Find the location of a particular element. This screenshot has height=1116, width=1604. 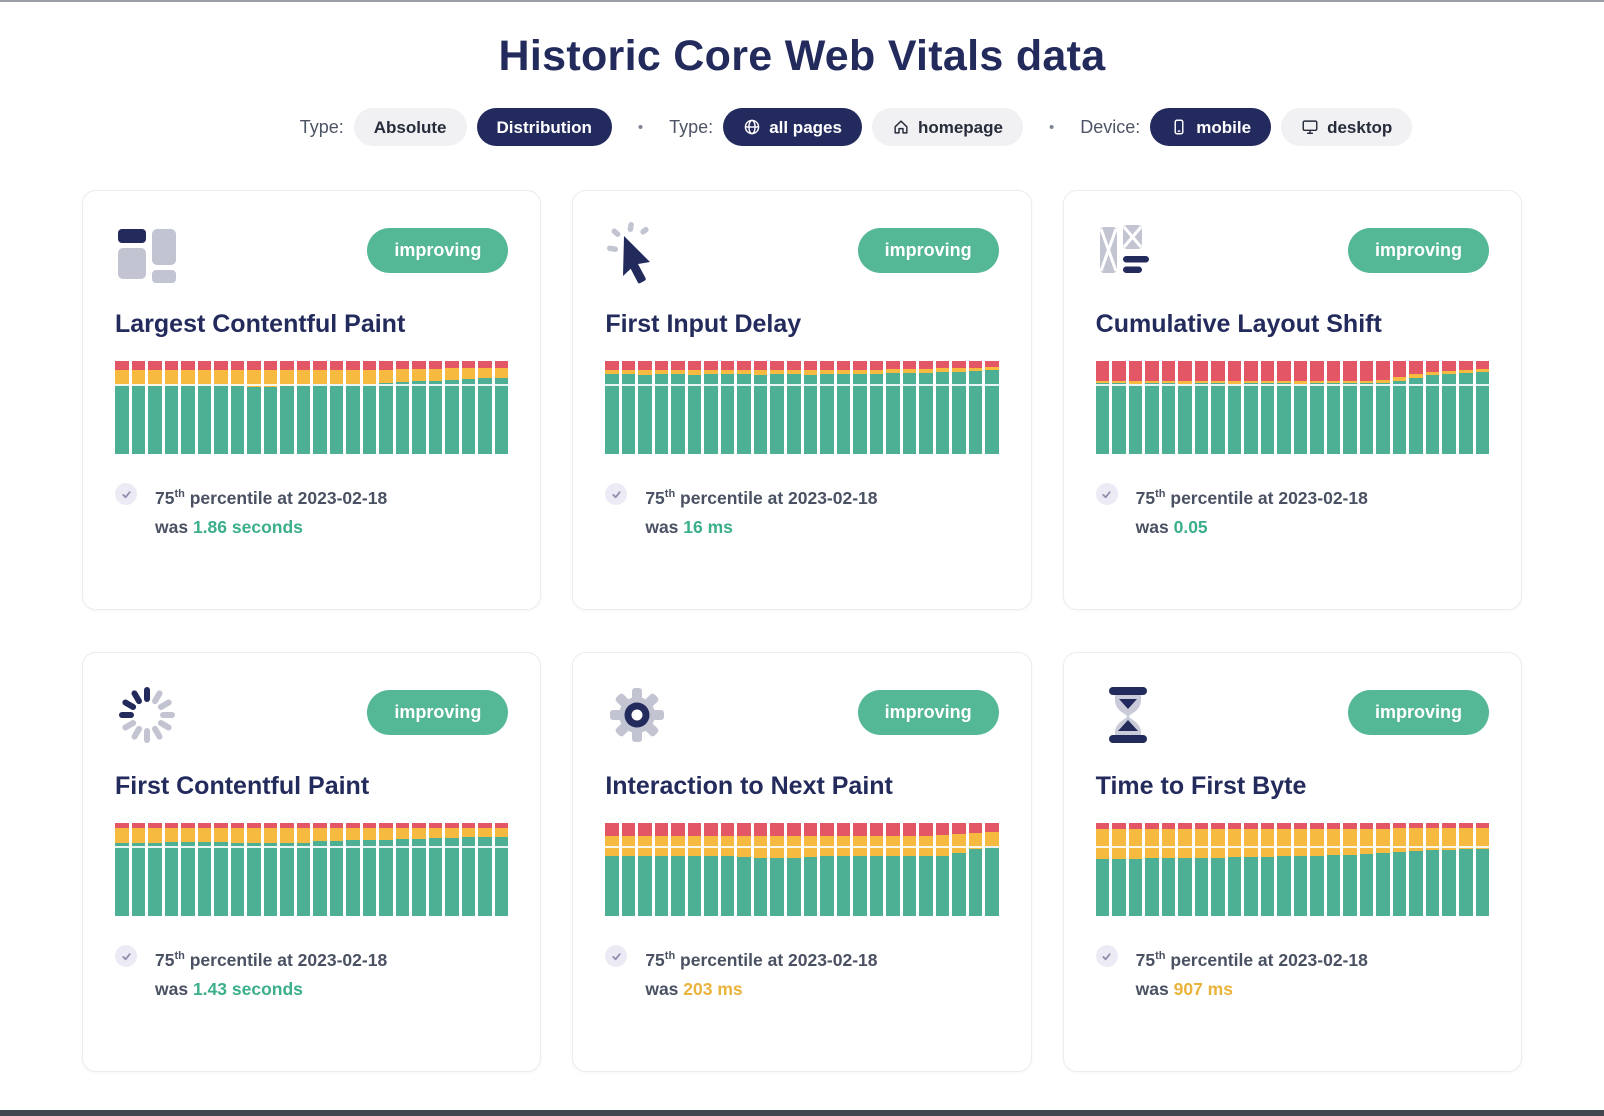

filter-group-pages: Type: all pages homepage is located at coordinates (846, 127).